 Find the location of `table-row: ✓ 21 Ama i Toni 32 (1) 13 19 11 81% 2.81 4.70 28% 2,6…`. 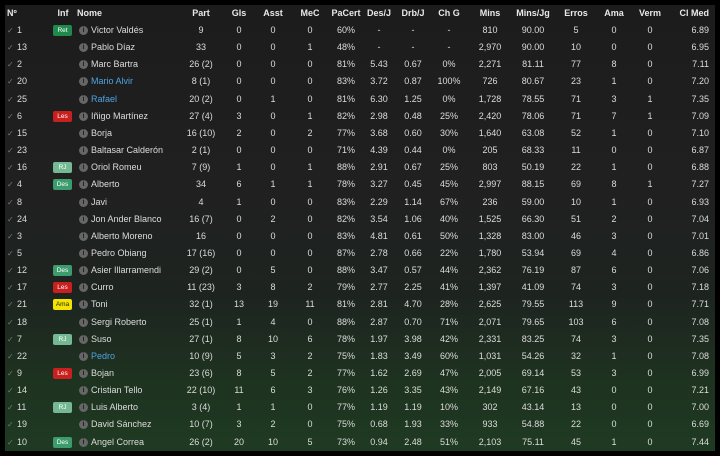

table-row: ✓ 21 Ama i Toni 32 (1) 13 19 11 81% 2.81 4.70 28% 2,6… is located at coordinates (360, 304).